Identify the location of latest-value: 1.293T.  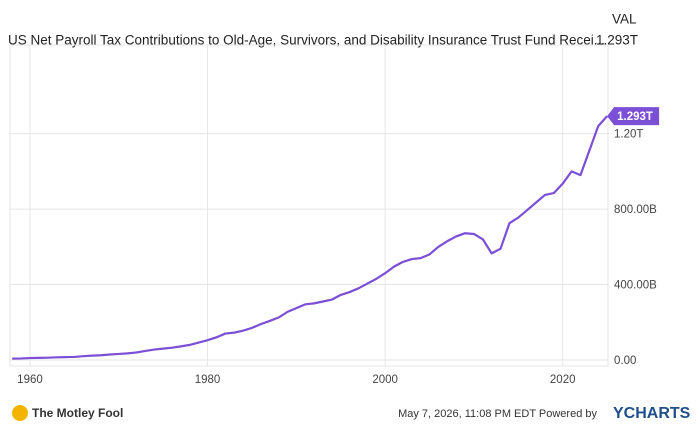
(617, 40).